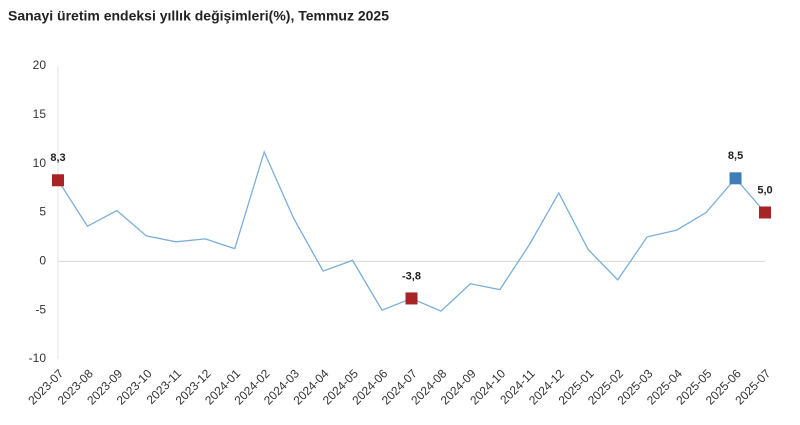 Image resolution: width=800 pixels, height=425 pixels. I want to click on data-label: -3,8, so click(411, 276).